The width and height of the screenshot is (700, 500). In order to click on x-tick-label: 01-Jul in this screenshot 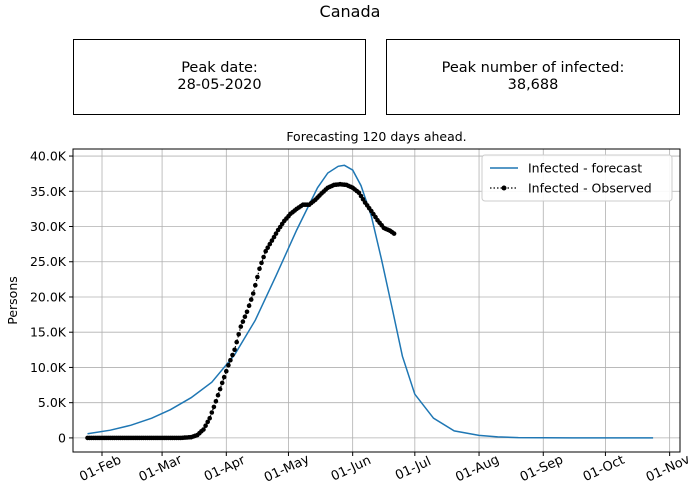, I will do `click(413, 469)`.